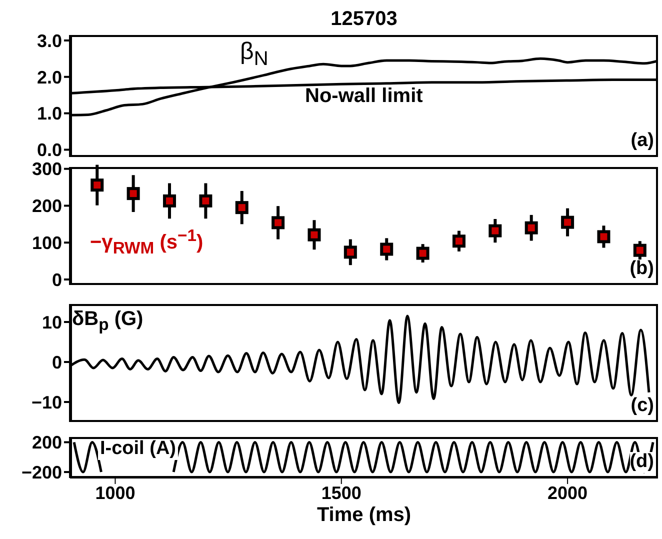 The image size is (662, 539). Describe the element at coordinates (364, 515) in the screenshot. I see `x-axis-title: Time (ms)` at that location.